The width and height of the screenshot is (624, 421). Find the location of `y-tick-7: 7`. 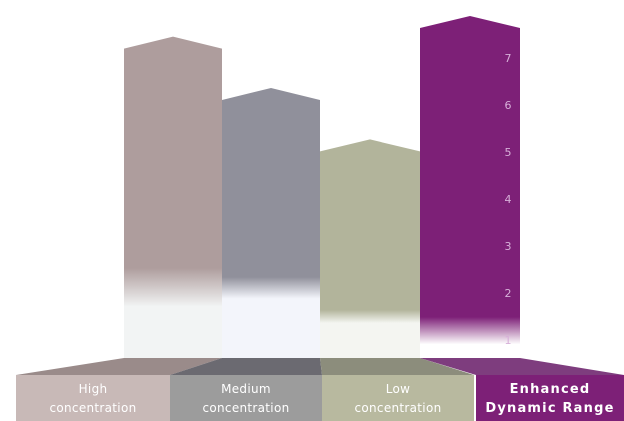

y-tick-7: 7 is located at coordinates (508, 58).